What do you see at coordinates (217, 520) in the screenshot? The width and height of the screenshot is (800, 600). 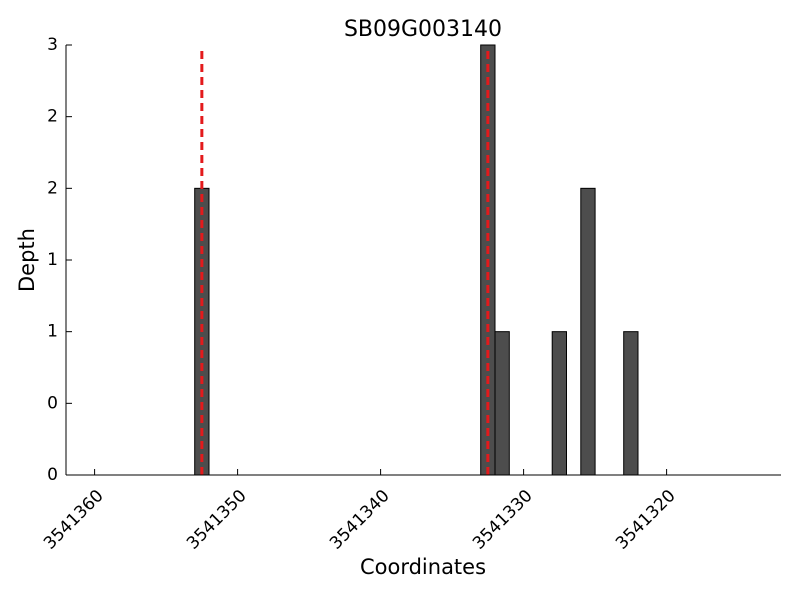 I see `x-tick-label: 3541350` at bounding box center [217, 520].